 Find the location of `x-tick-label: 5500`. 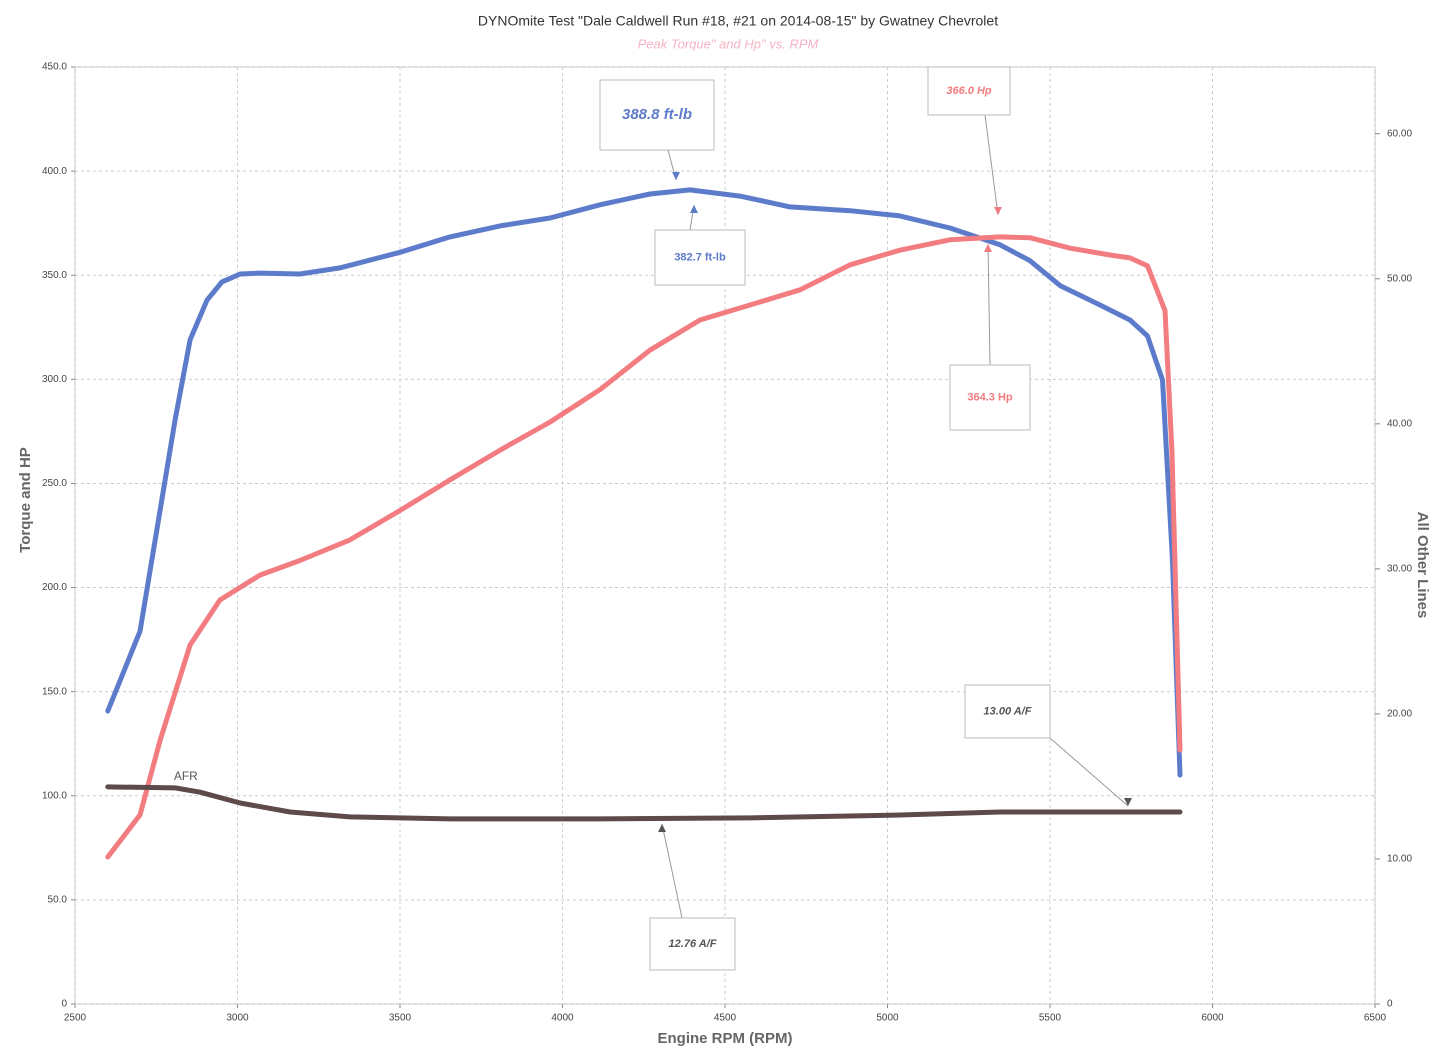

x-tick-label: 5500 is located at coordinates (1050, 1018).